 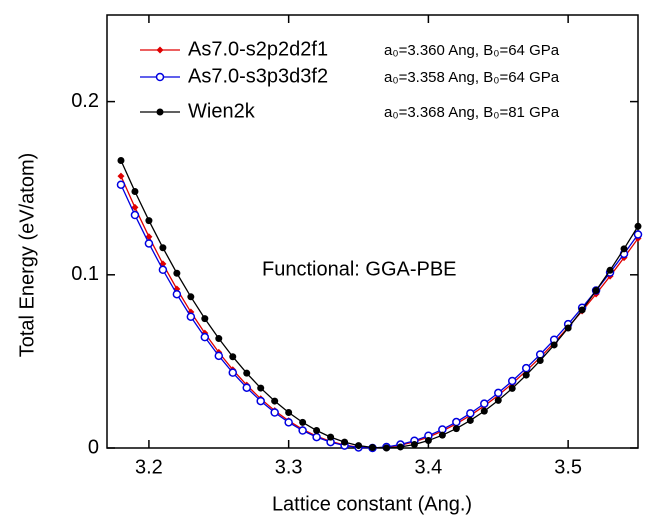 What do you see at coordinates (93, 447) in the screenshot?
I see `y-tick-label: 0` at bounding box center [93, 447].